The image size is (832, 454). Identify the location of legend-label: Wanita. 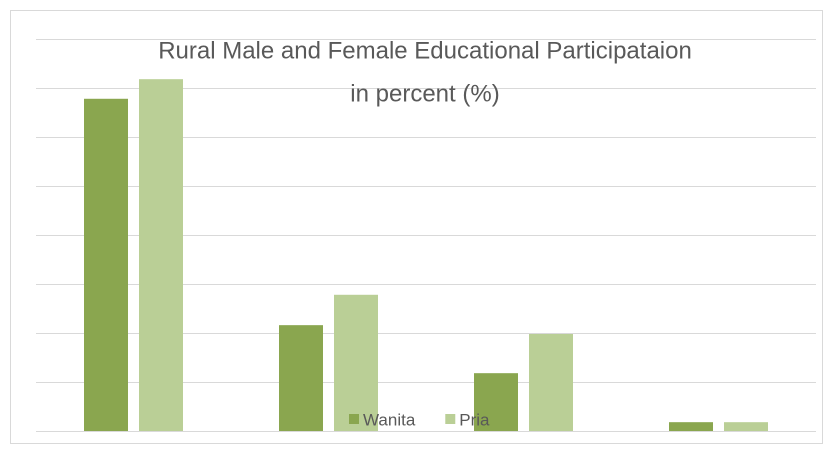
(389, 419).